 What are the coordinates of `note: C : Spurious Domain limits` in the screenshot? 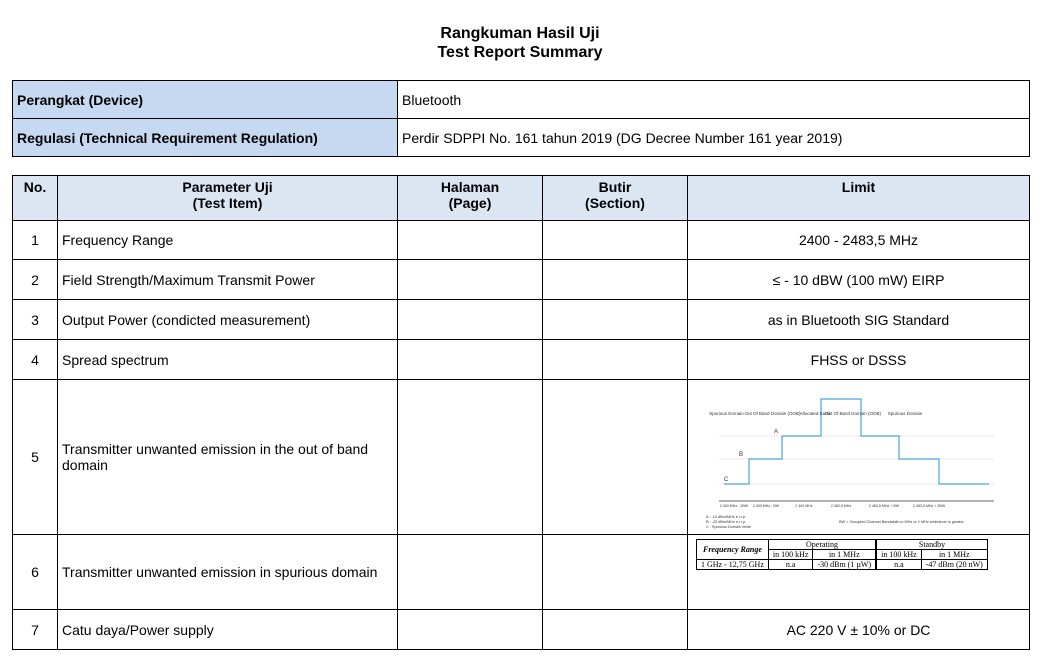 It's located at (728, 527).